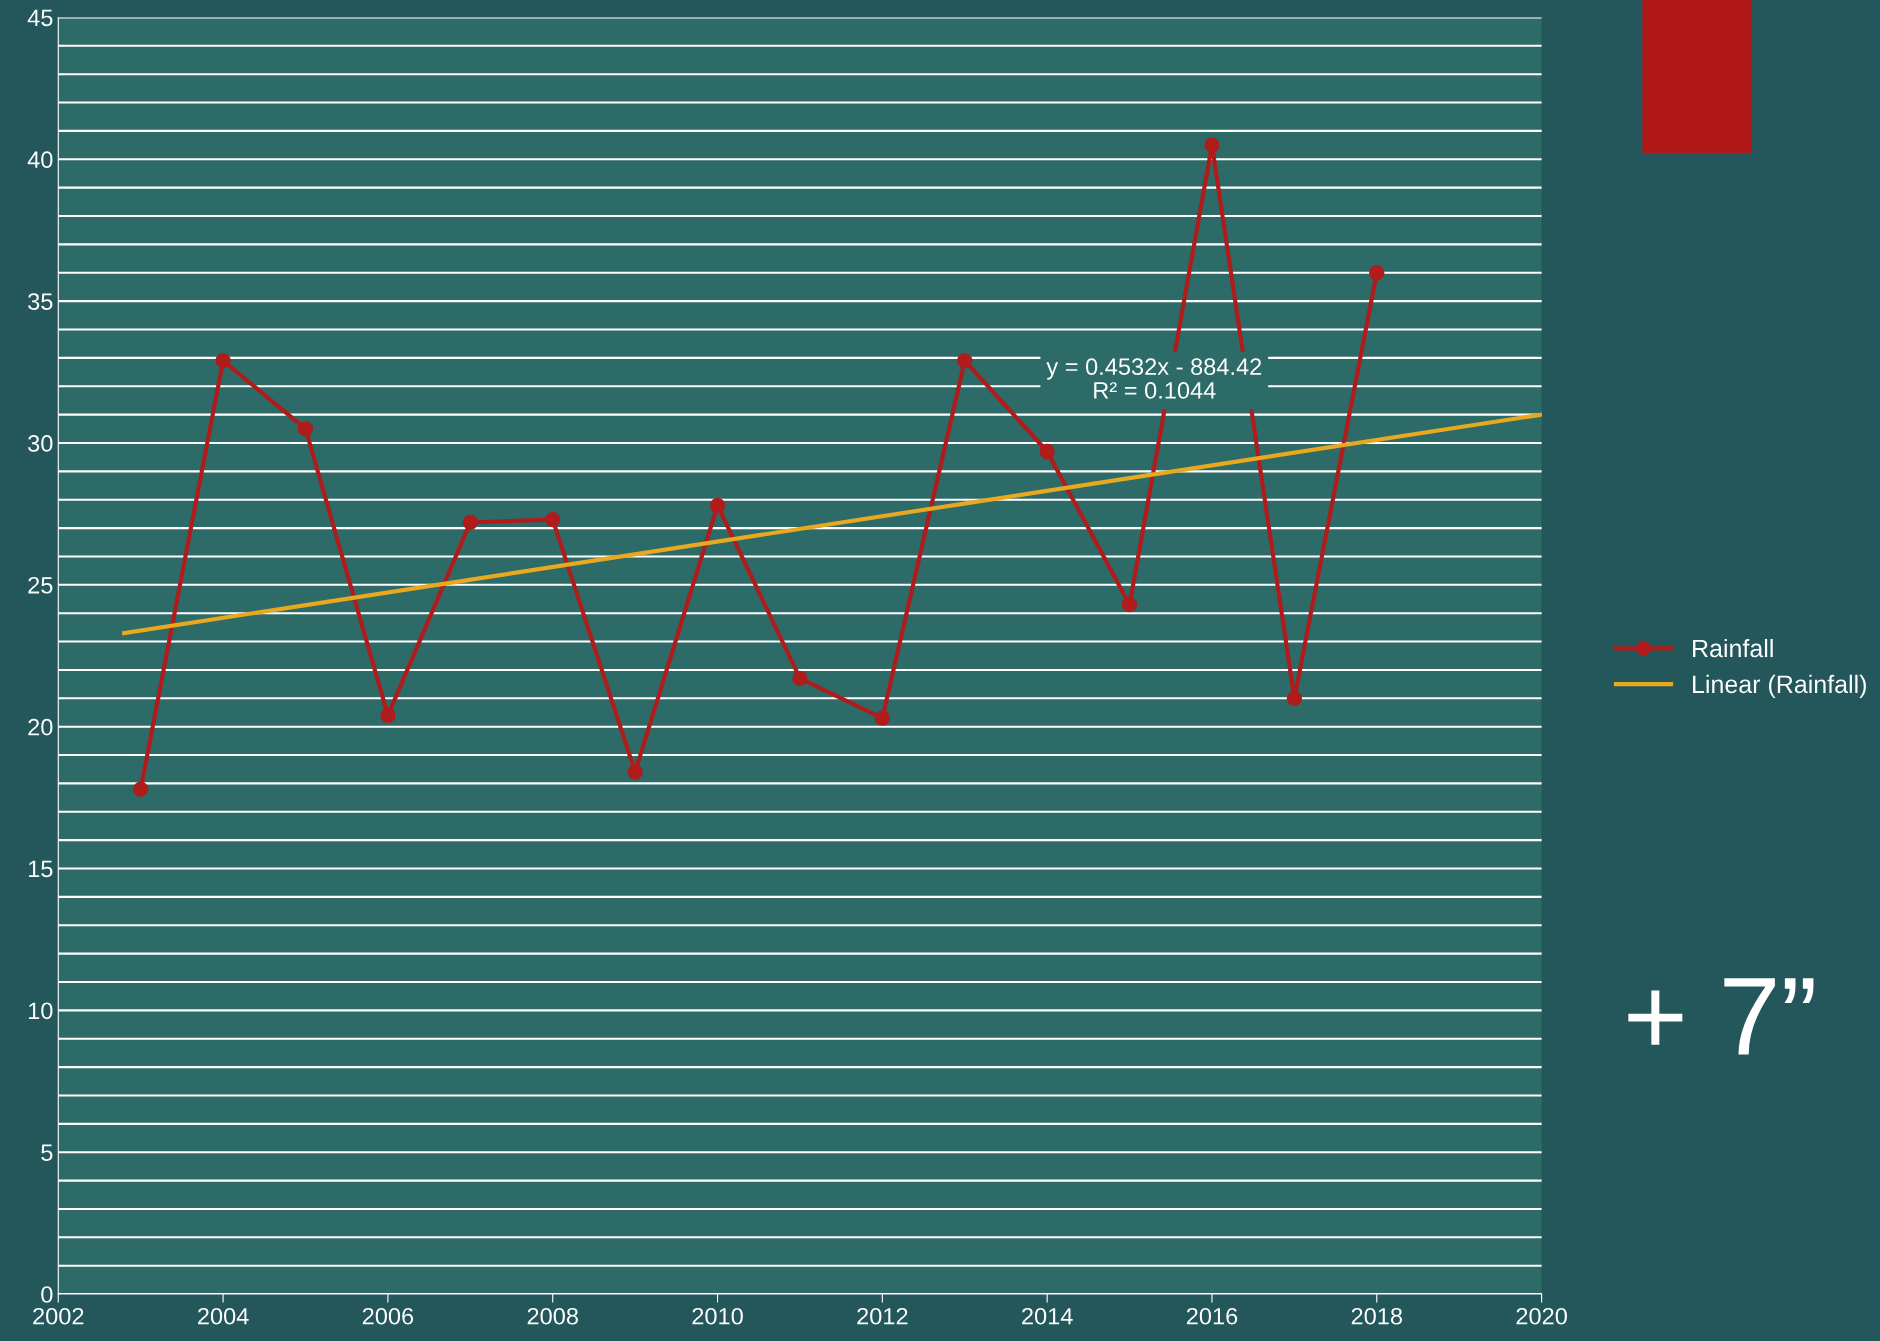  I want to click on y-tick-label: 0, so click(47, 1294).